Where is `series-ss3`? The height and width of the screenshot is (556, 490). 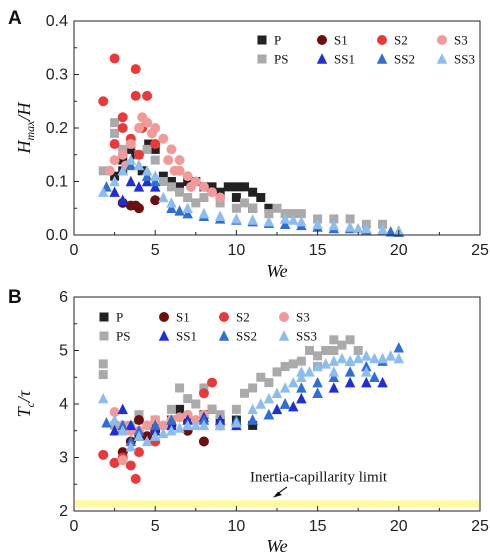 series-ss3 is located at coordinates (251, 401).